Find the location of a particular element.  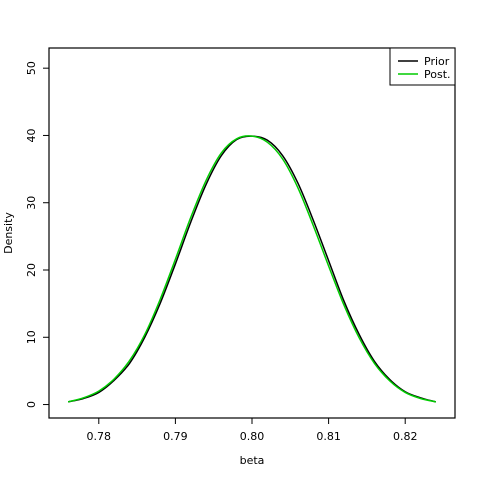

x-tick-label: 0.79 is located at coordinates (175, 436).